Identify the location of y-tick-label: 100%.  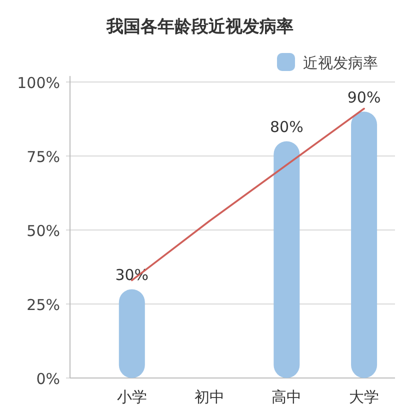
(38, 83).